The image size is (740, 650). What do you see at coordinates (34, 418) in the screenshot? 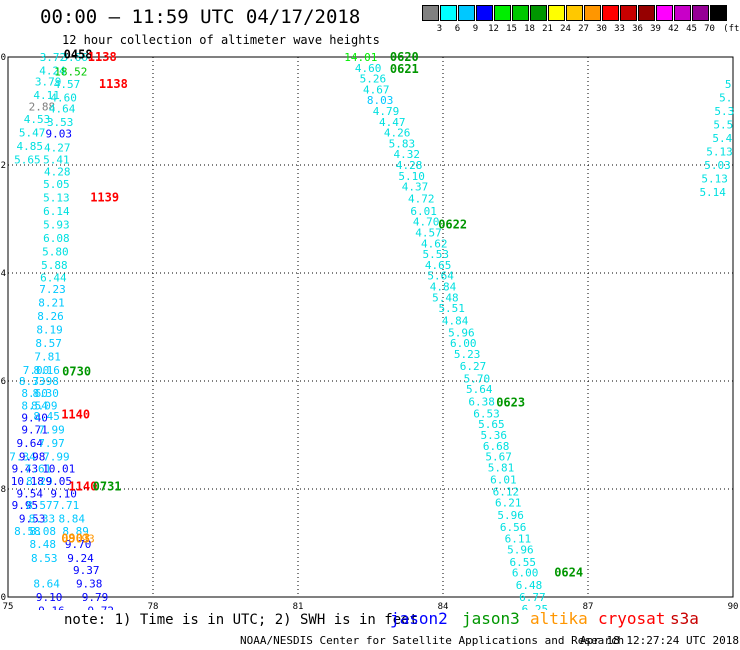
I see `swh-value-label: 9.40` at bounding box center [34, 418].